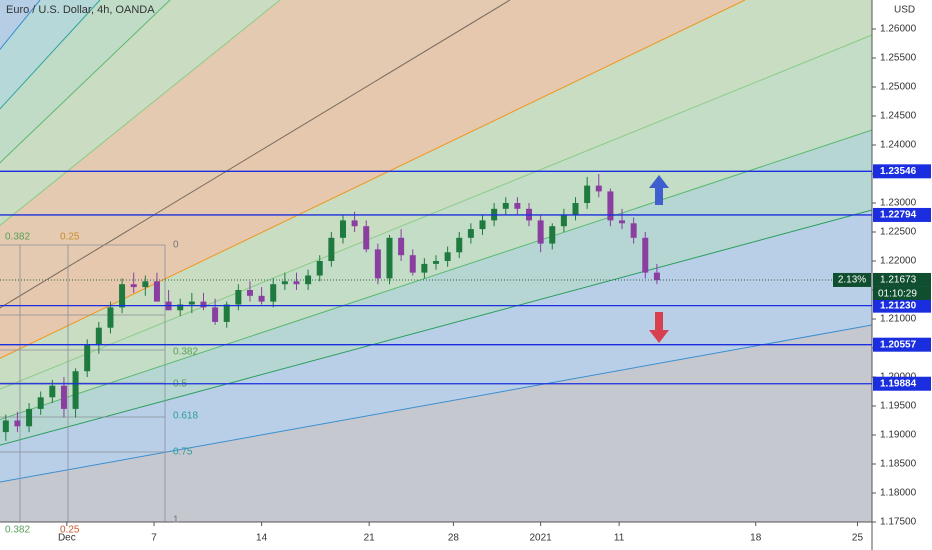 Image resolution: width=932 pixels, height=550 pixels. Describe the element at coordinates (898, 406) in the screenshot. I see `y-tick-label: 1.19500` at that location.